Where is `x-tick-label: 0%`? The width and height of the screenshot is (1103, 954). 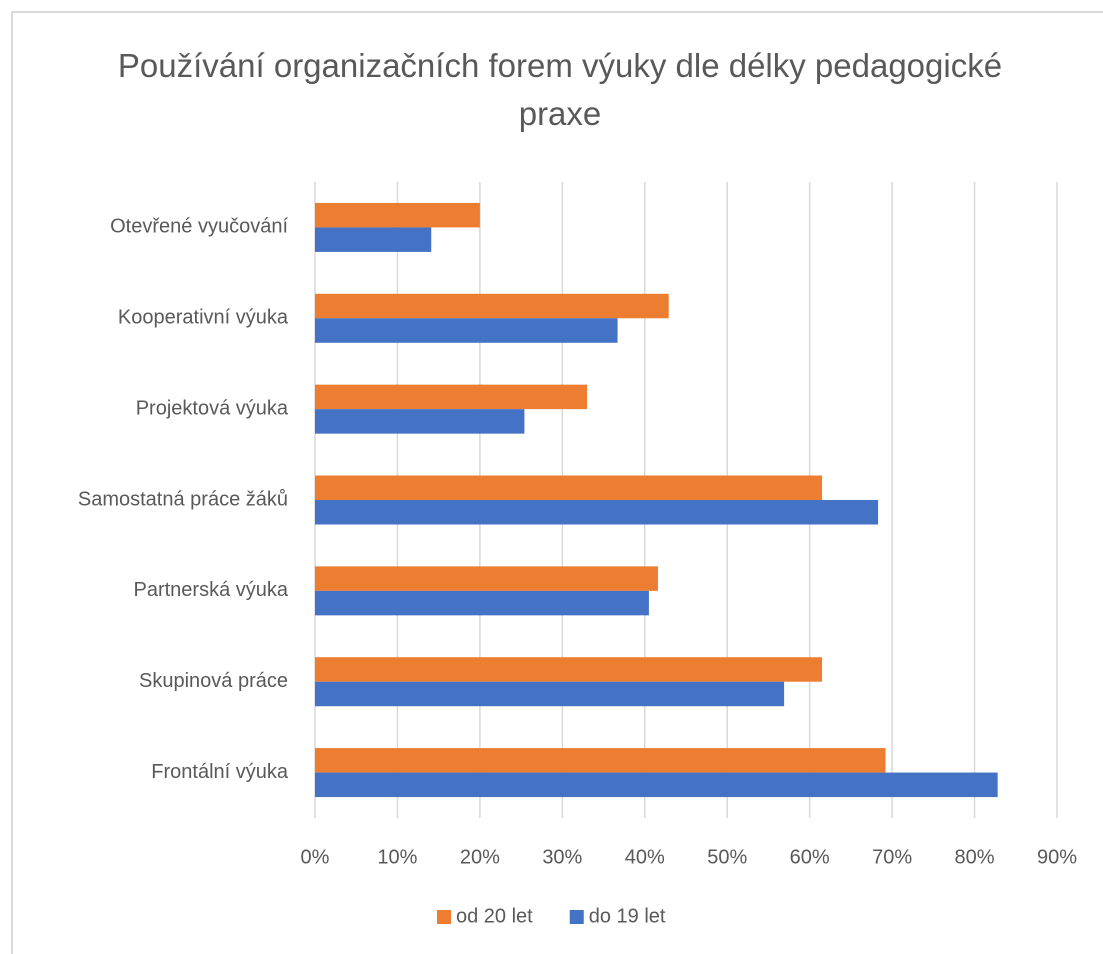
x-tick-label: 0% is located at coordinates (315, 857).